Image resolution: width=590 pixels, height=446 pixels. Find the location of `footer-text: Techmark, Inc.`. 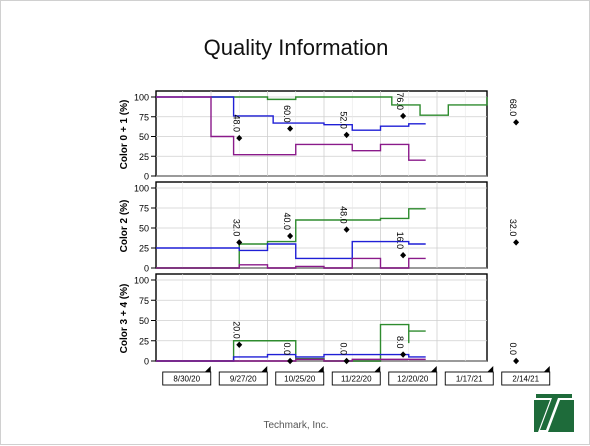

footer-text: Techmark, Inc. is located at coordinates (296, 425).